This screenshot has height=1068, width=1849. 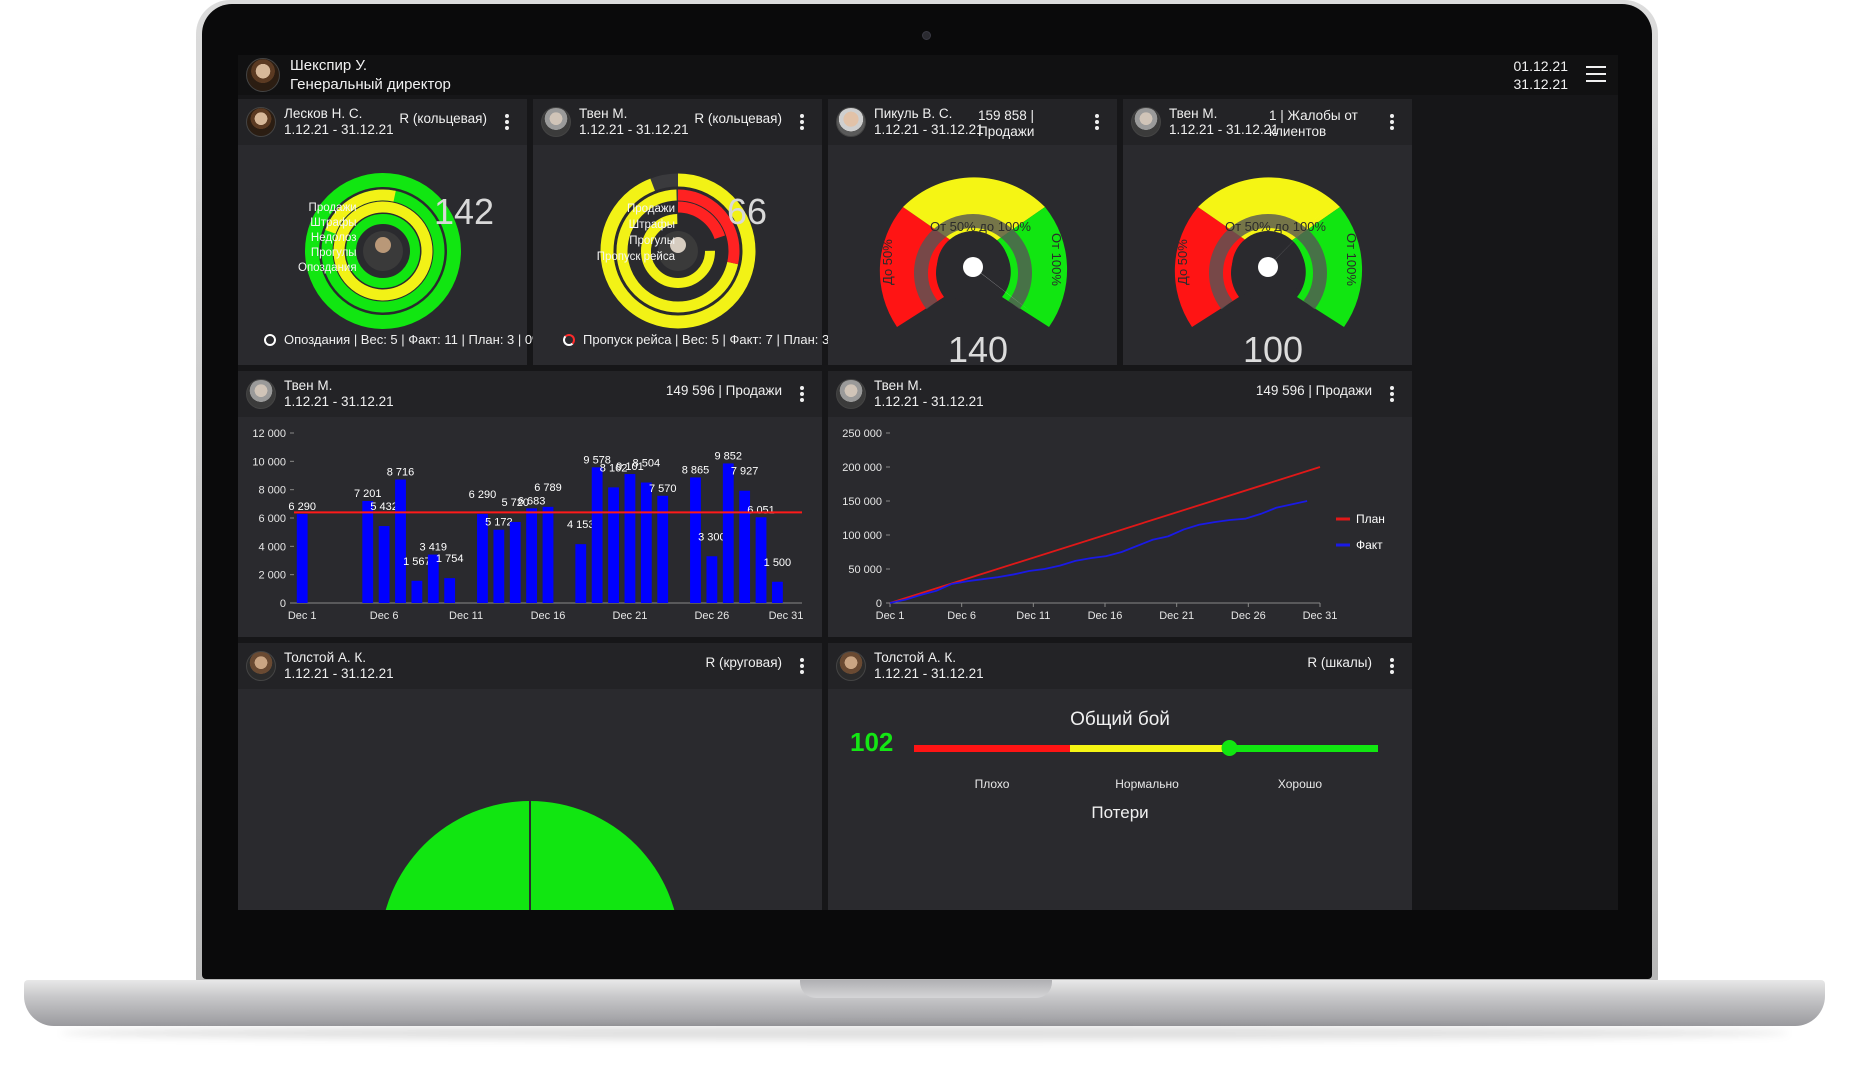 What do you see at coordinates (1313, 115) in the screenshot?
I see `metric-line: 1 | Жалобы от` at bounding box center [1313, 115].